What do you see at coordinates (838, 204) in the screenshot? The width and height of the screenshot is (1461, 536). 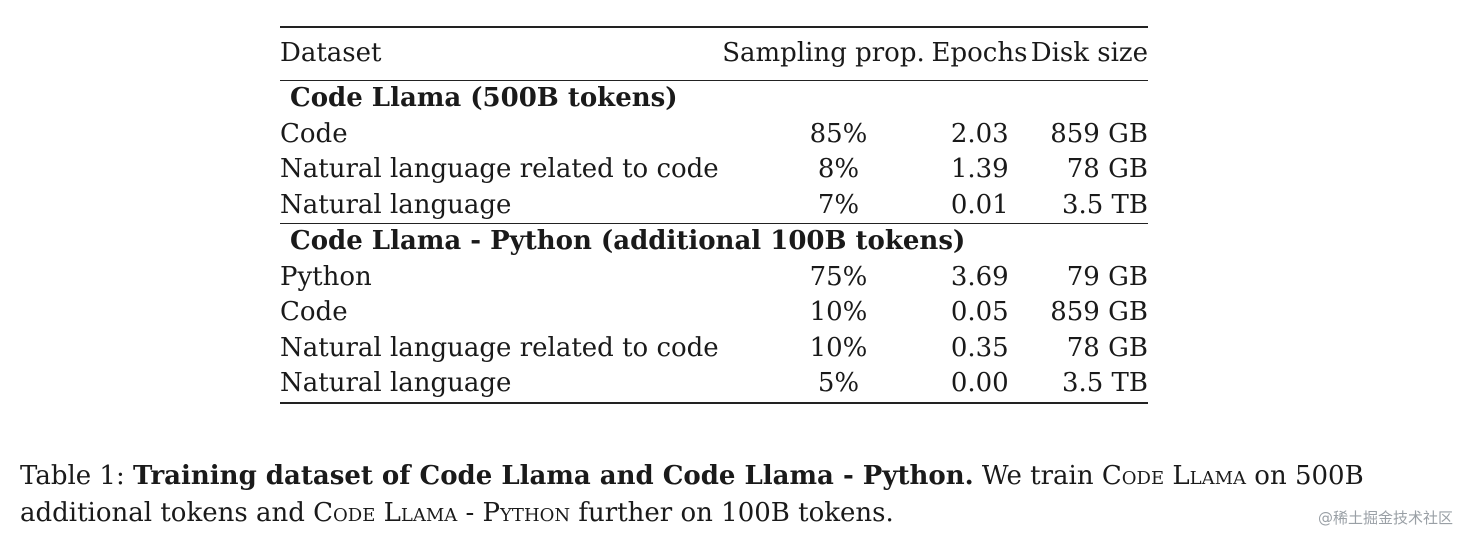 I see `cell-sampling: 7%` at bounding box center [838, 204].